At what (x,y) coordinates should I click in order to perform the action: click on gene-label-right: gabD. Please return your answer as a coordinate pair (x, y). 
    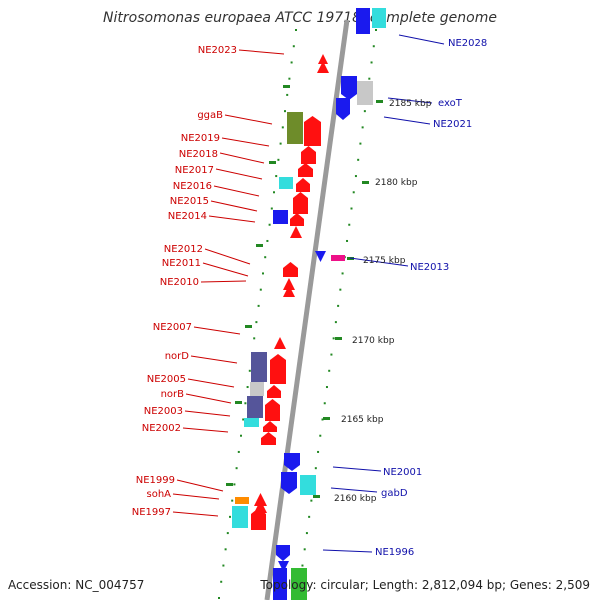
    Looking at the image, I should click on (394, 493).